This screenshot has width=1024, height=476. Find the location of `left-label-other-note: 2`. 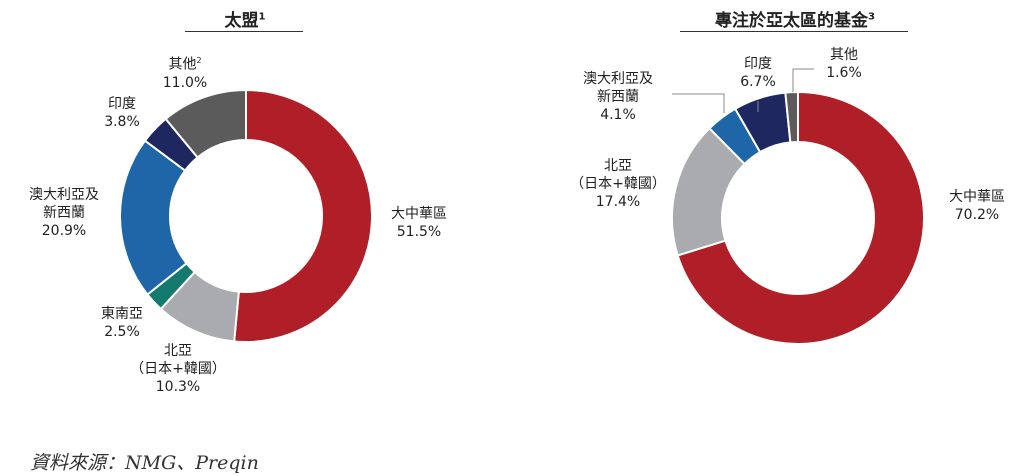

left-label-other-note: 2 is located at coordinates (199, 60).